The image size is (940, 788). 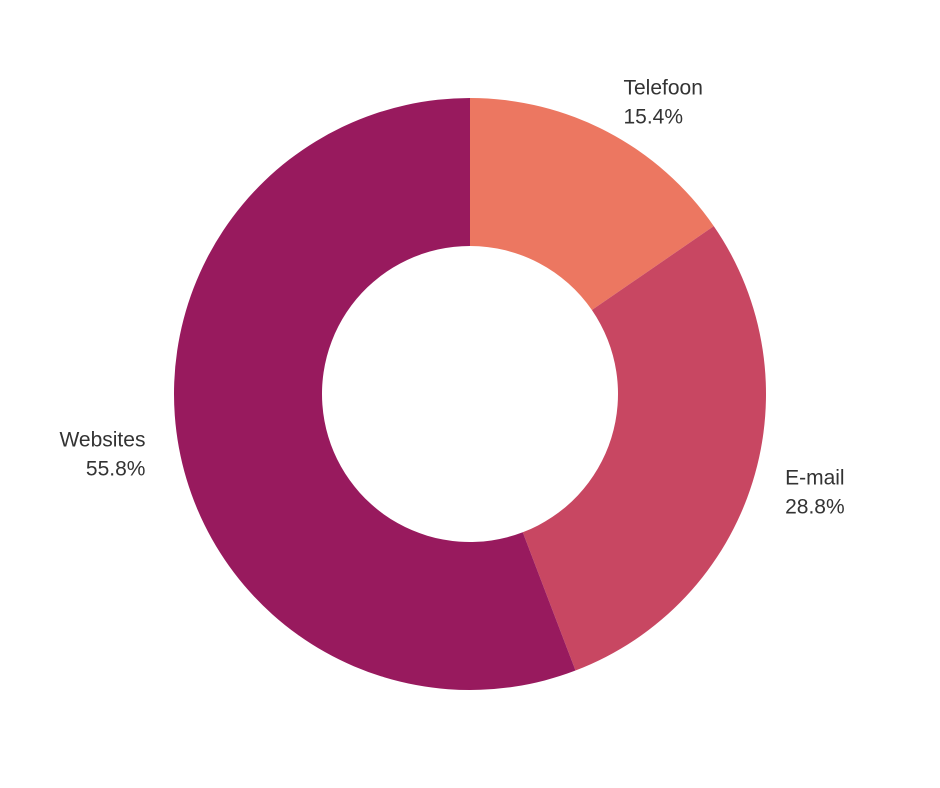 I want to click on slice-label: Telefoon, so click(x=662, y=87).